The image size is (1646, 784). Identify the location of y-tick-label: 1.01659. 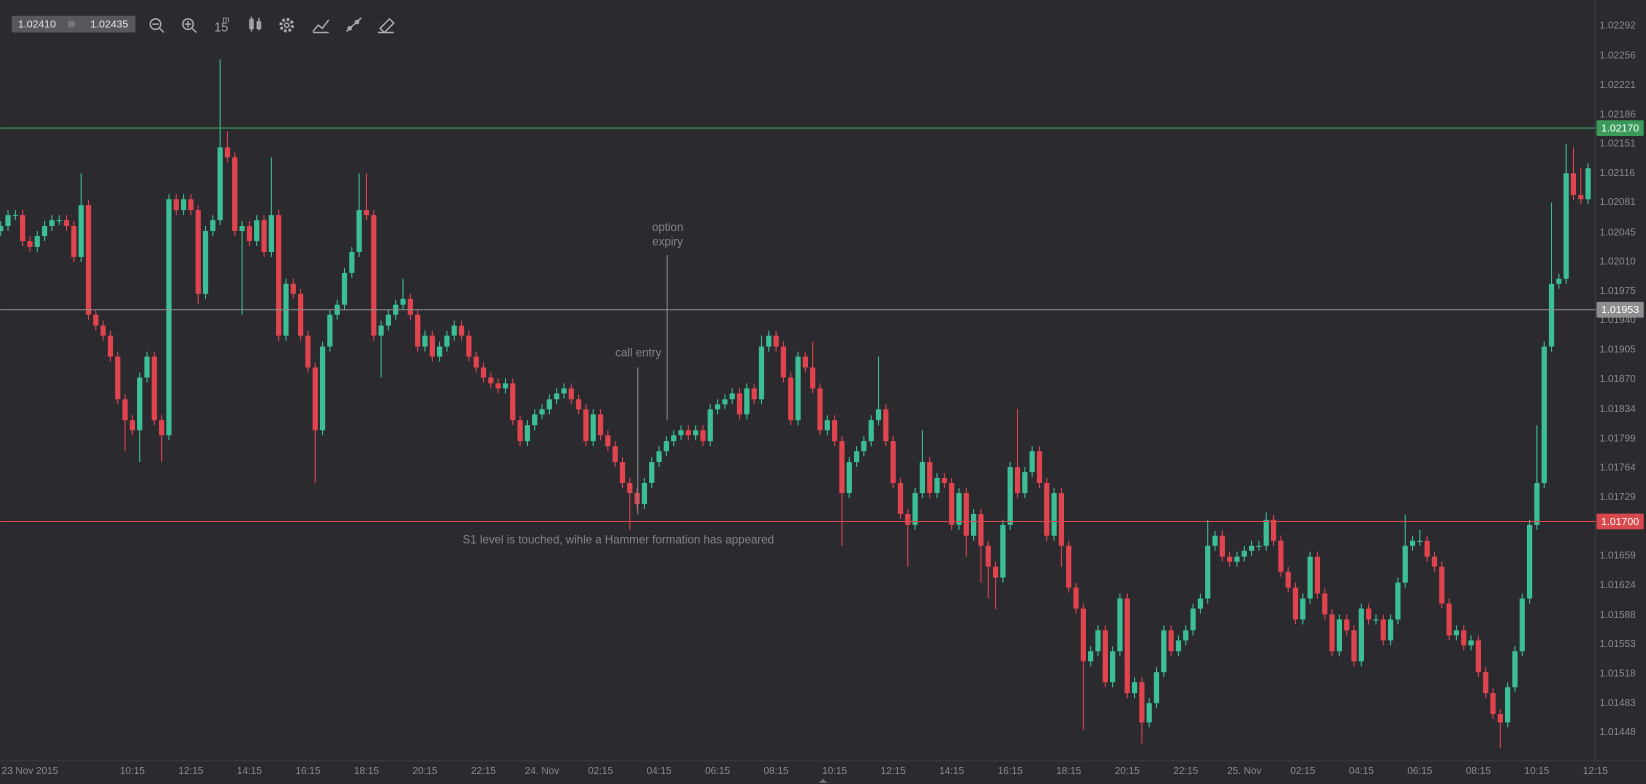
(1618, 555).